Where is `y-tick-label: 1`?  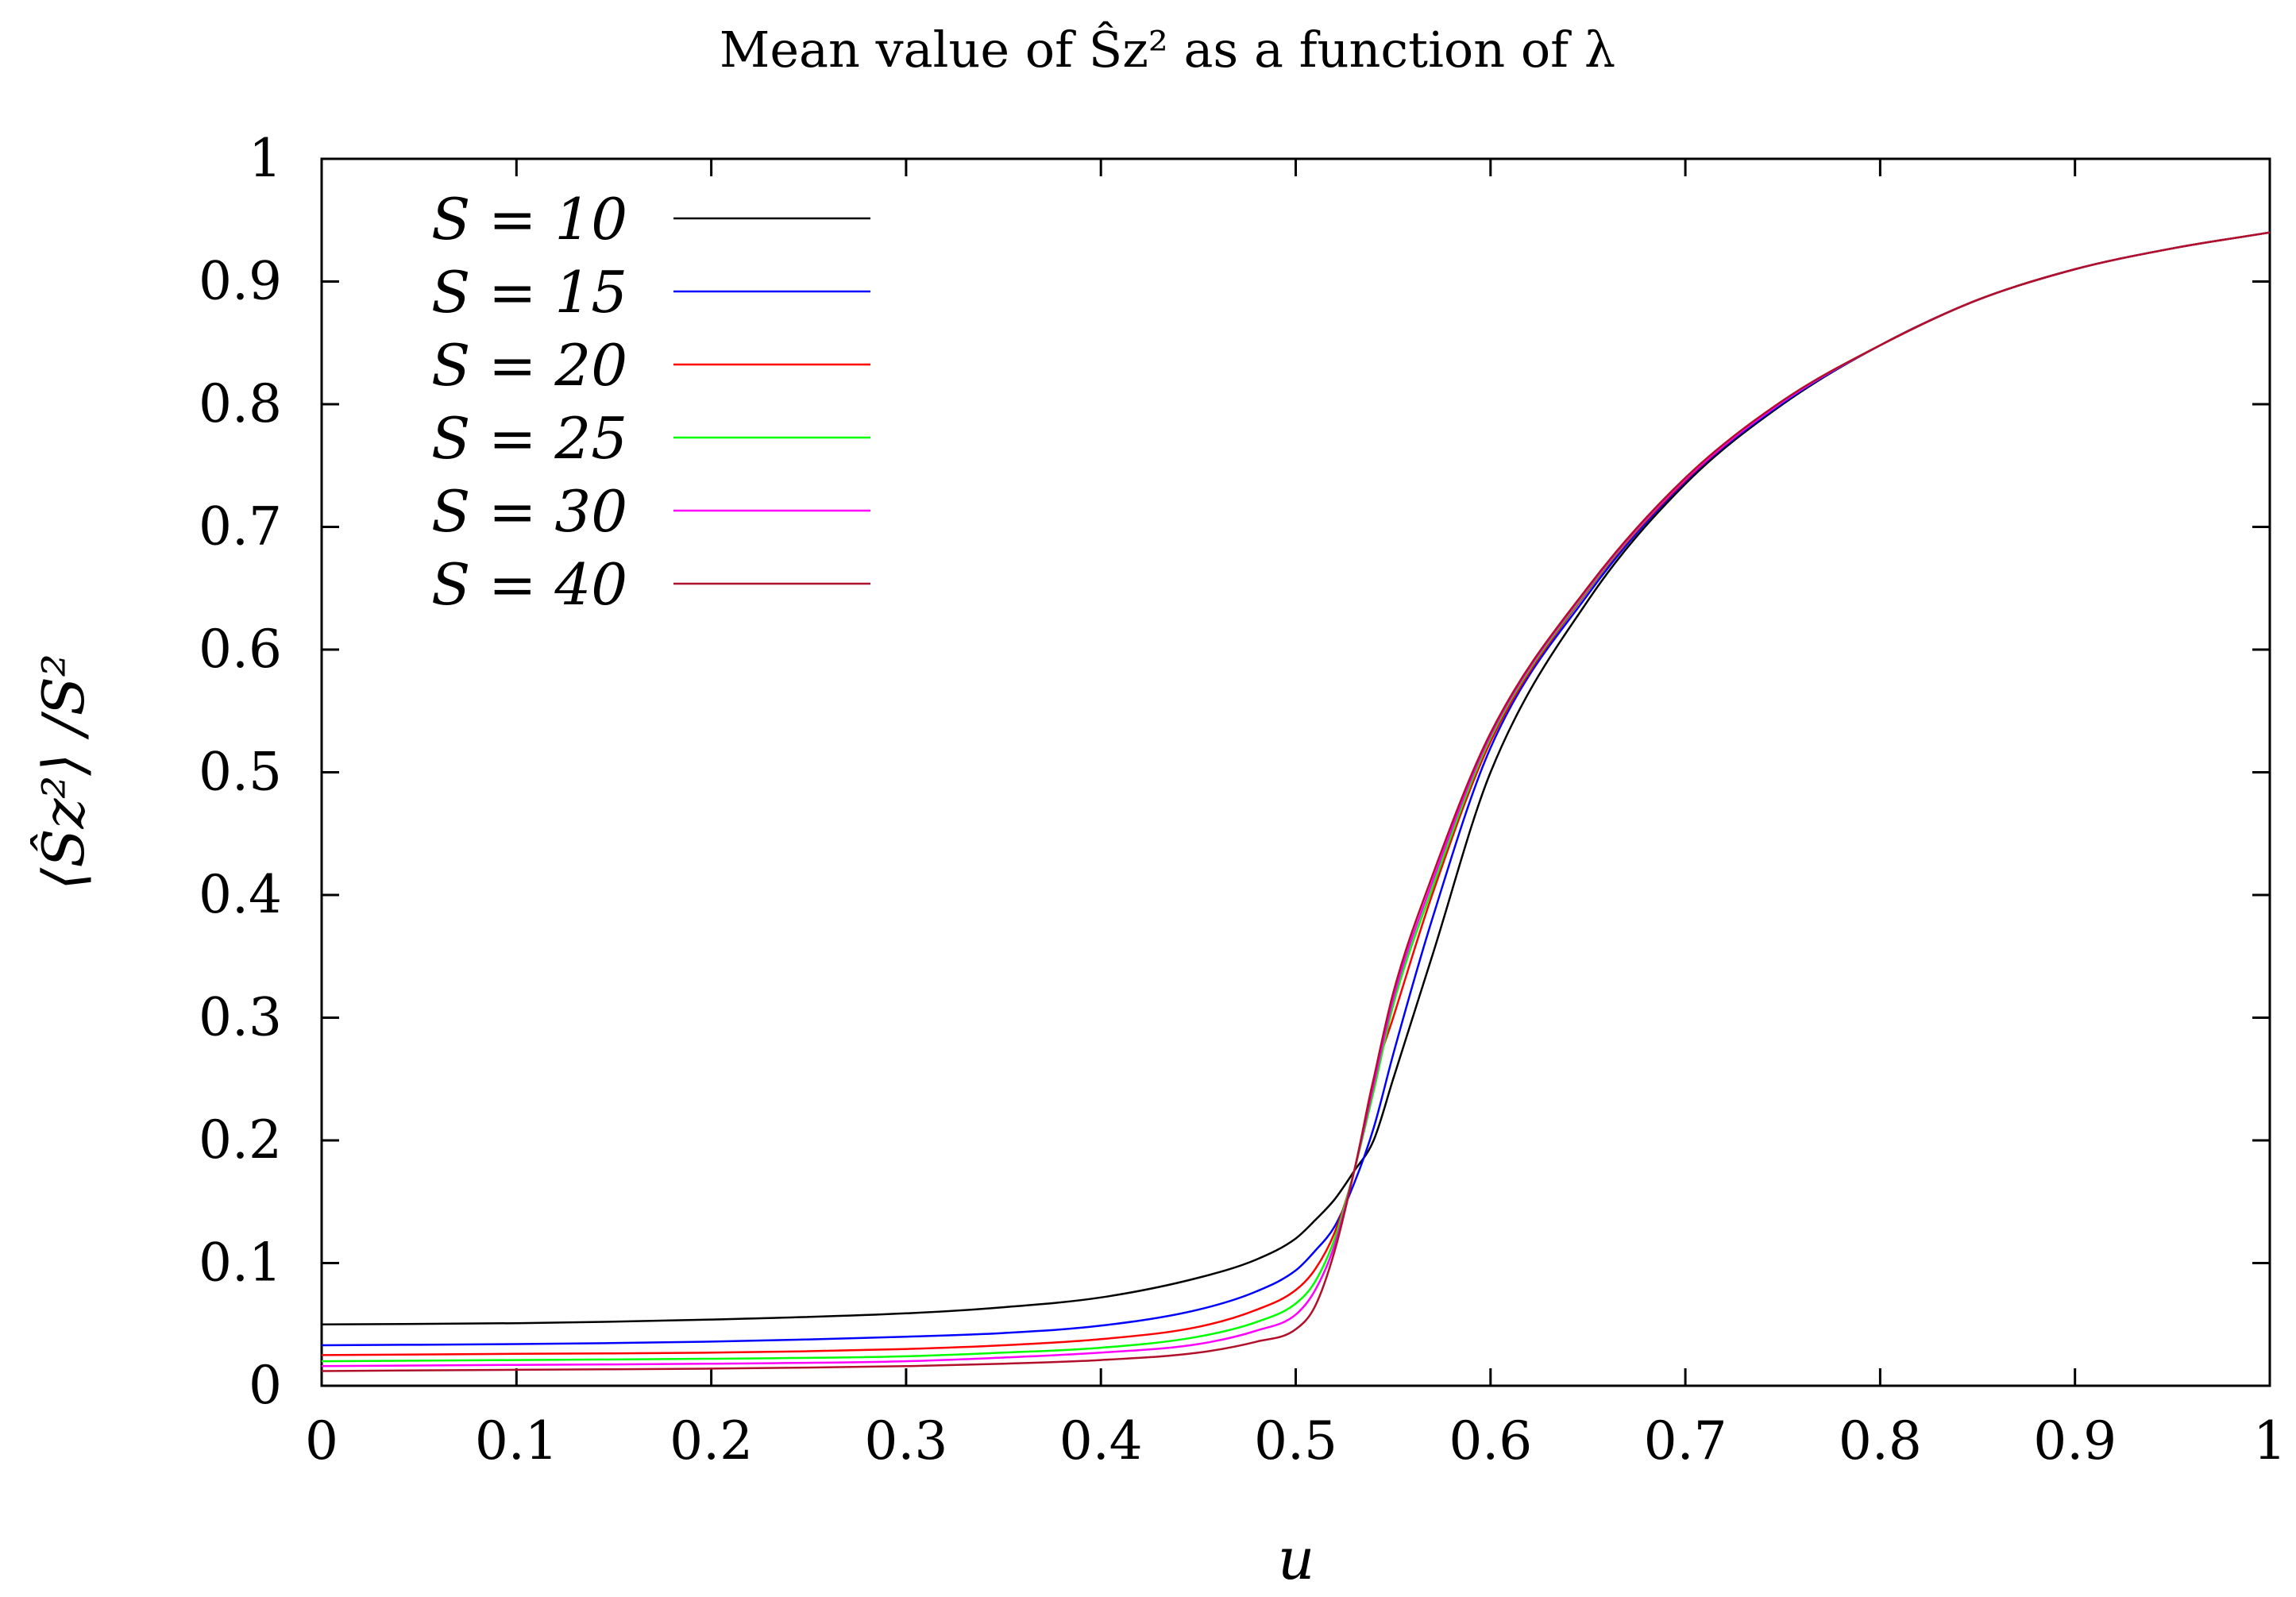 y-tick-label: 1 is located at coordinates (265, 158).